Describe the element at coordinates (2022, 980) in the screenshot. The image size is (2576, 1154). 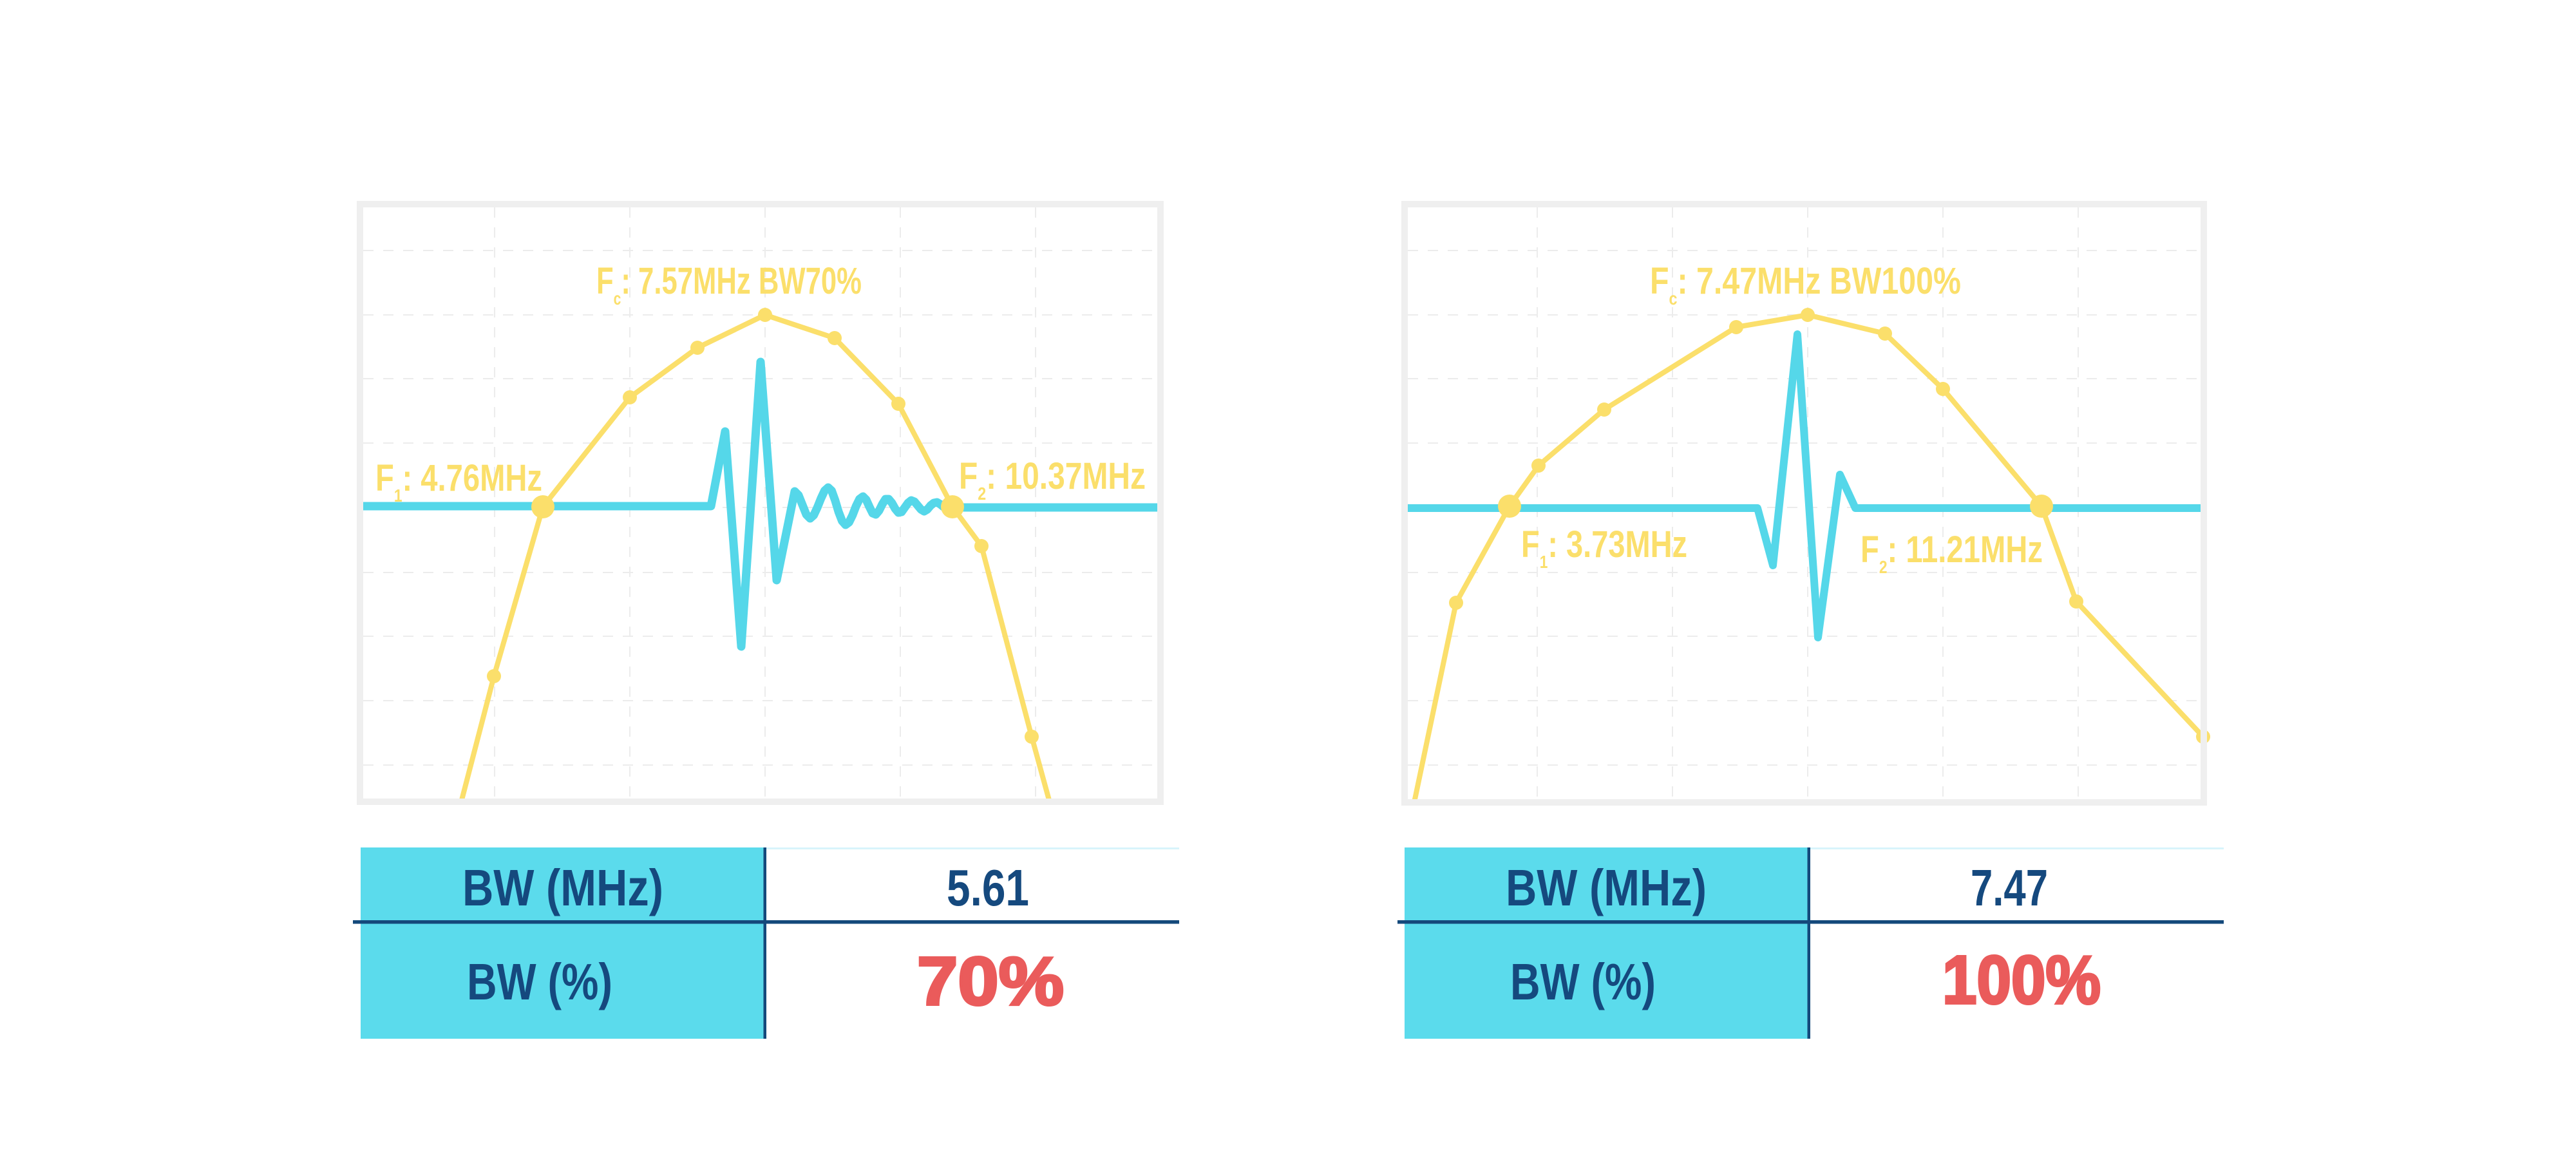
I see `svg-text: 100%` at that location.